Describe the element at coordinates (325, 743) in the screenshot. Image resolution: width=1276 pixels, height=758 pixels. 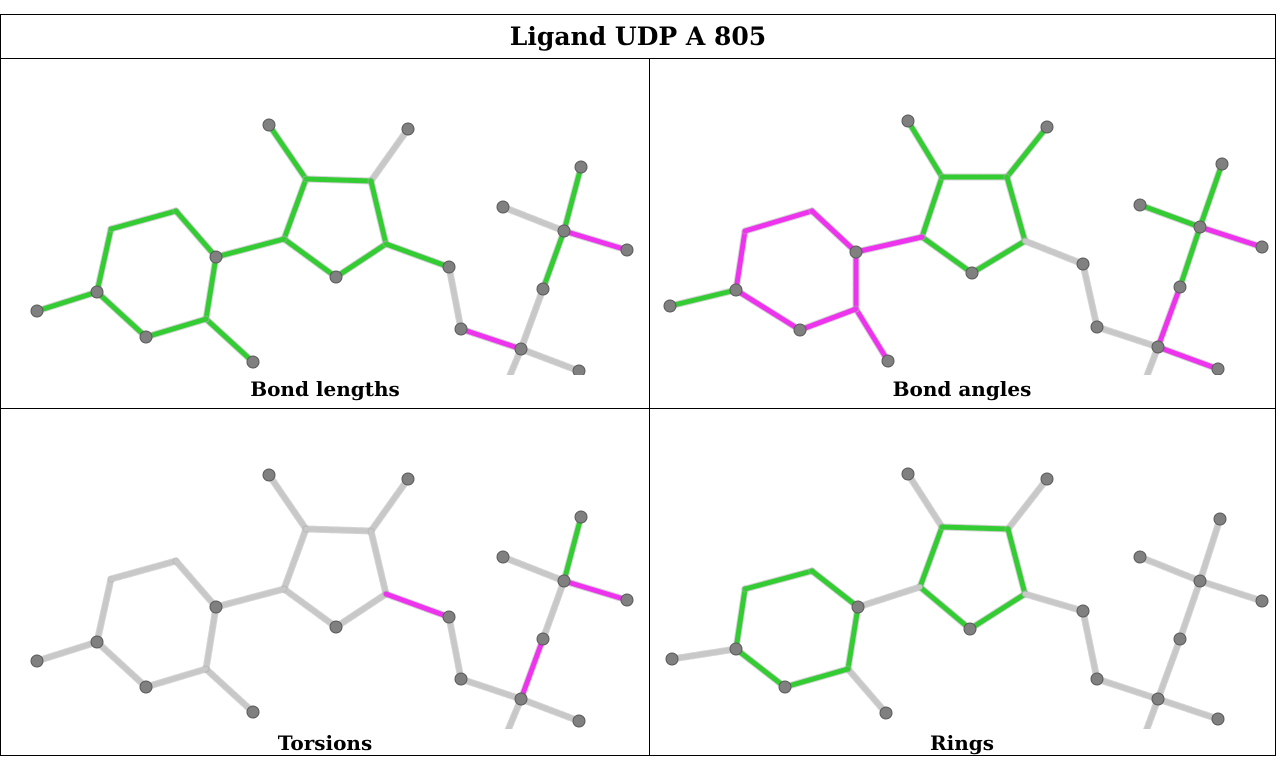
I see `torsions-caption: Torsions` at that location.